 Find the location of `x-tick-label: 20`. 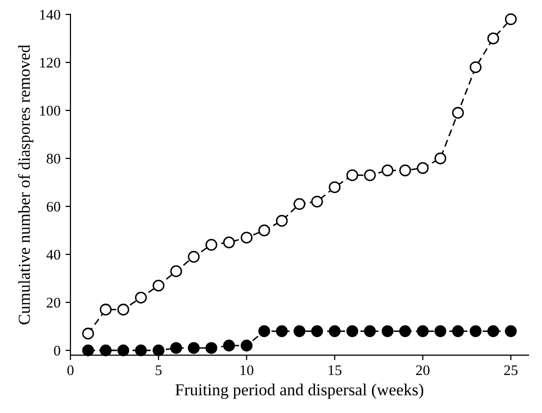

x-tick-label: 20 is located at coordinates (423, 370).